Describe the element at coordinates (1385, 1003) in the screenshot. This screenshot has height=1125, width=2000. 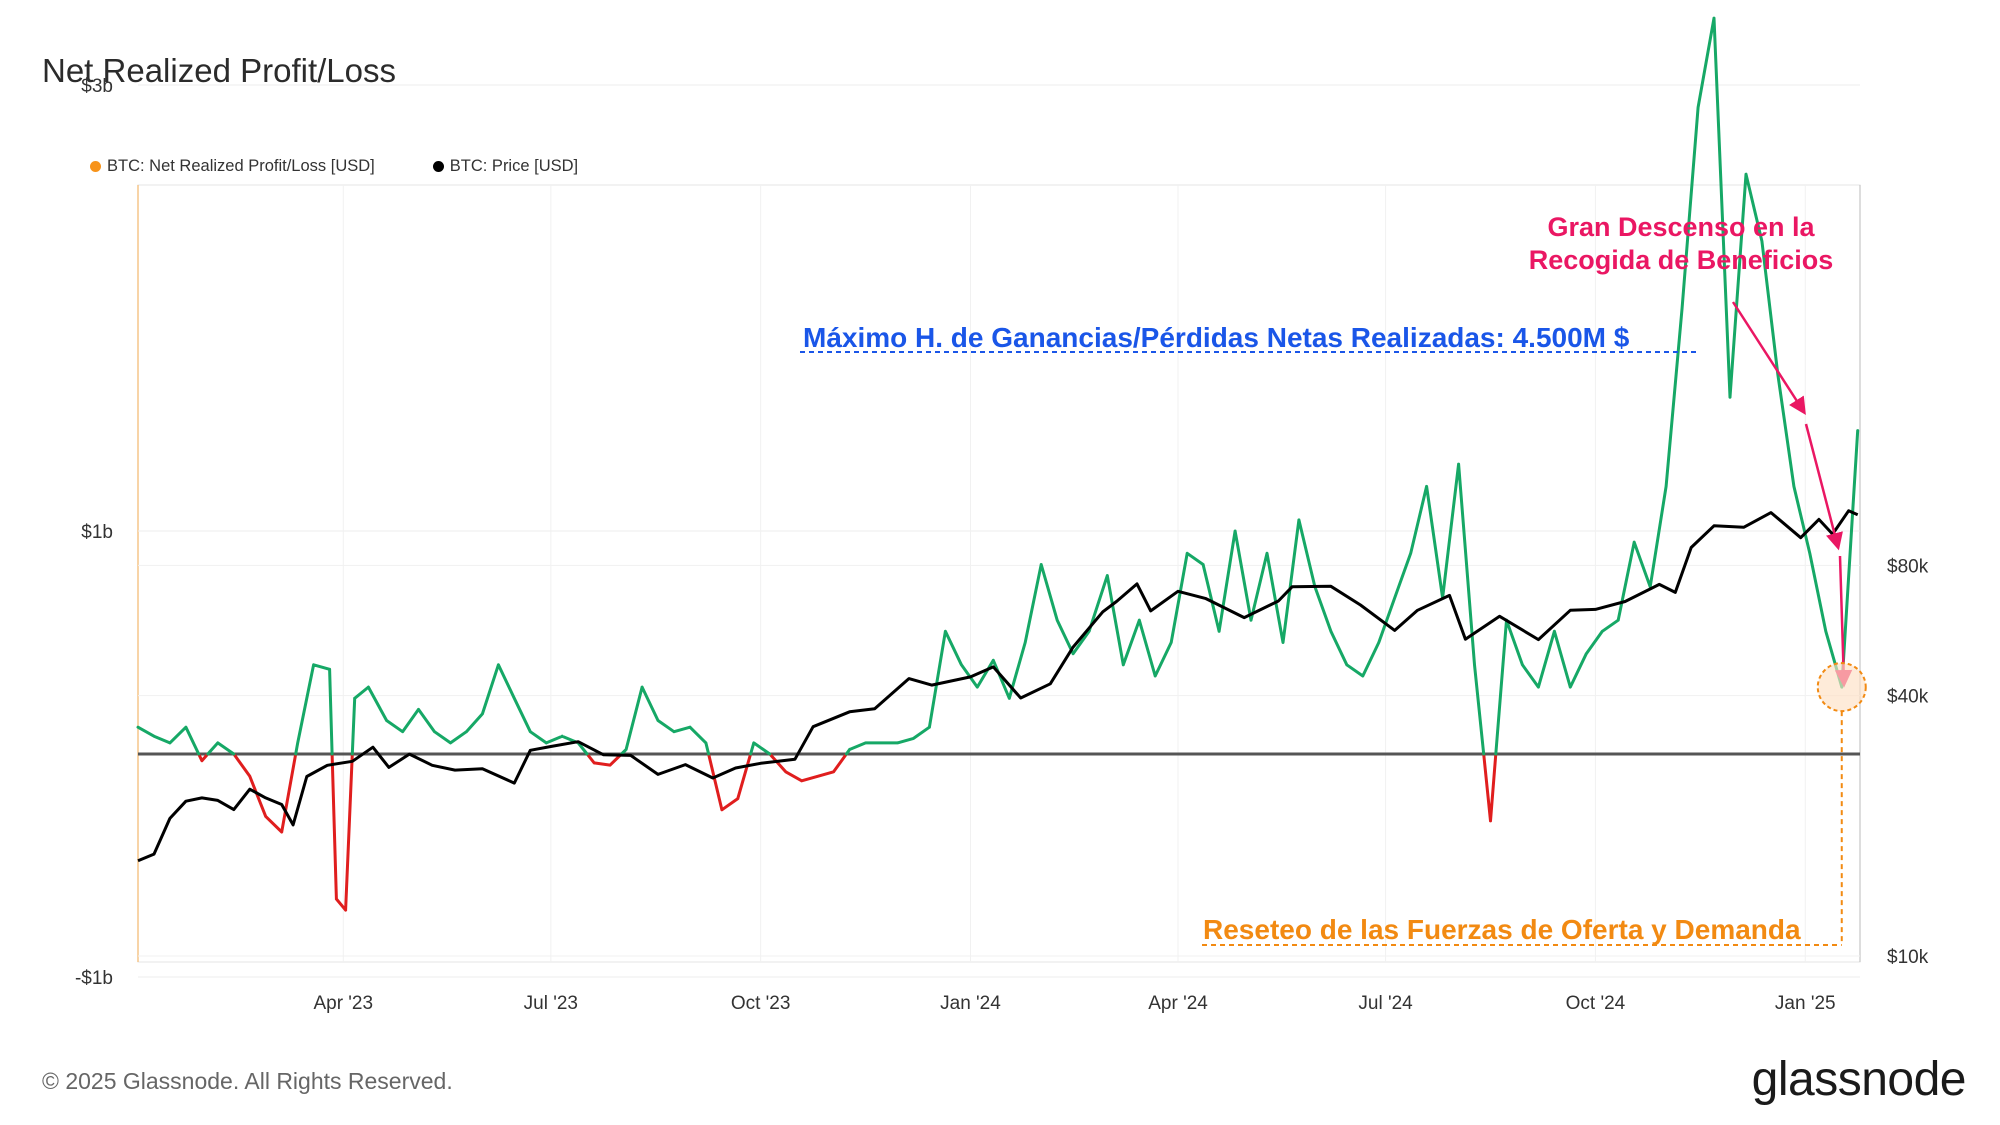
I see `x-tick-label: Jul '24` at that location.